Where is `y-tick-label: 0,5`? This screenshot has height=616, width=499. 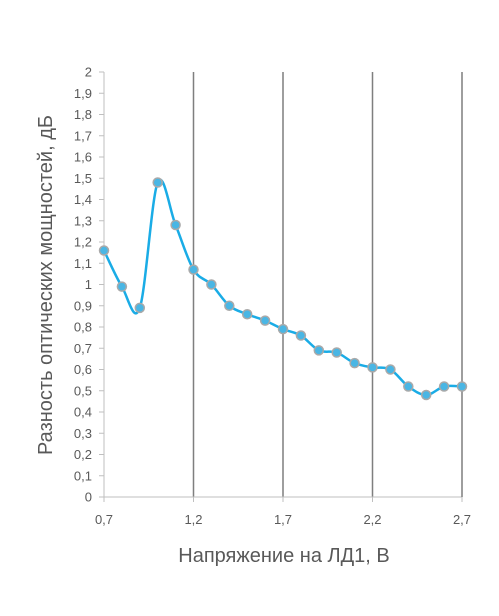 y-tick-label: 0,5 is located at coordinates (83, 390).